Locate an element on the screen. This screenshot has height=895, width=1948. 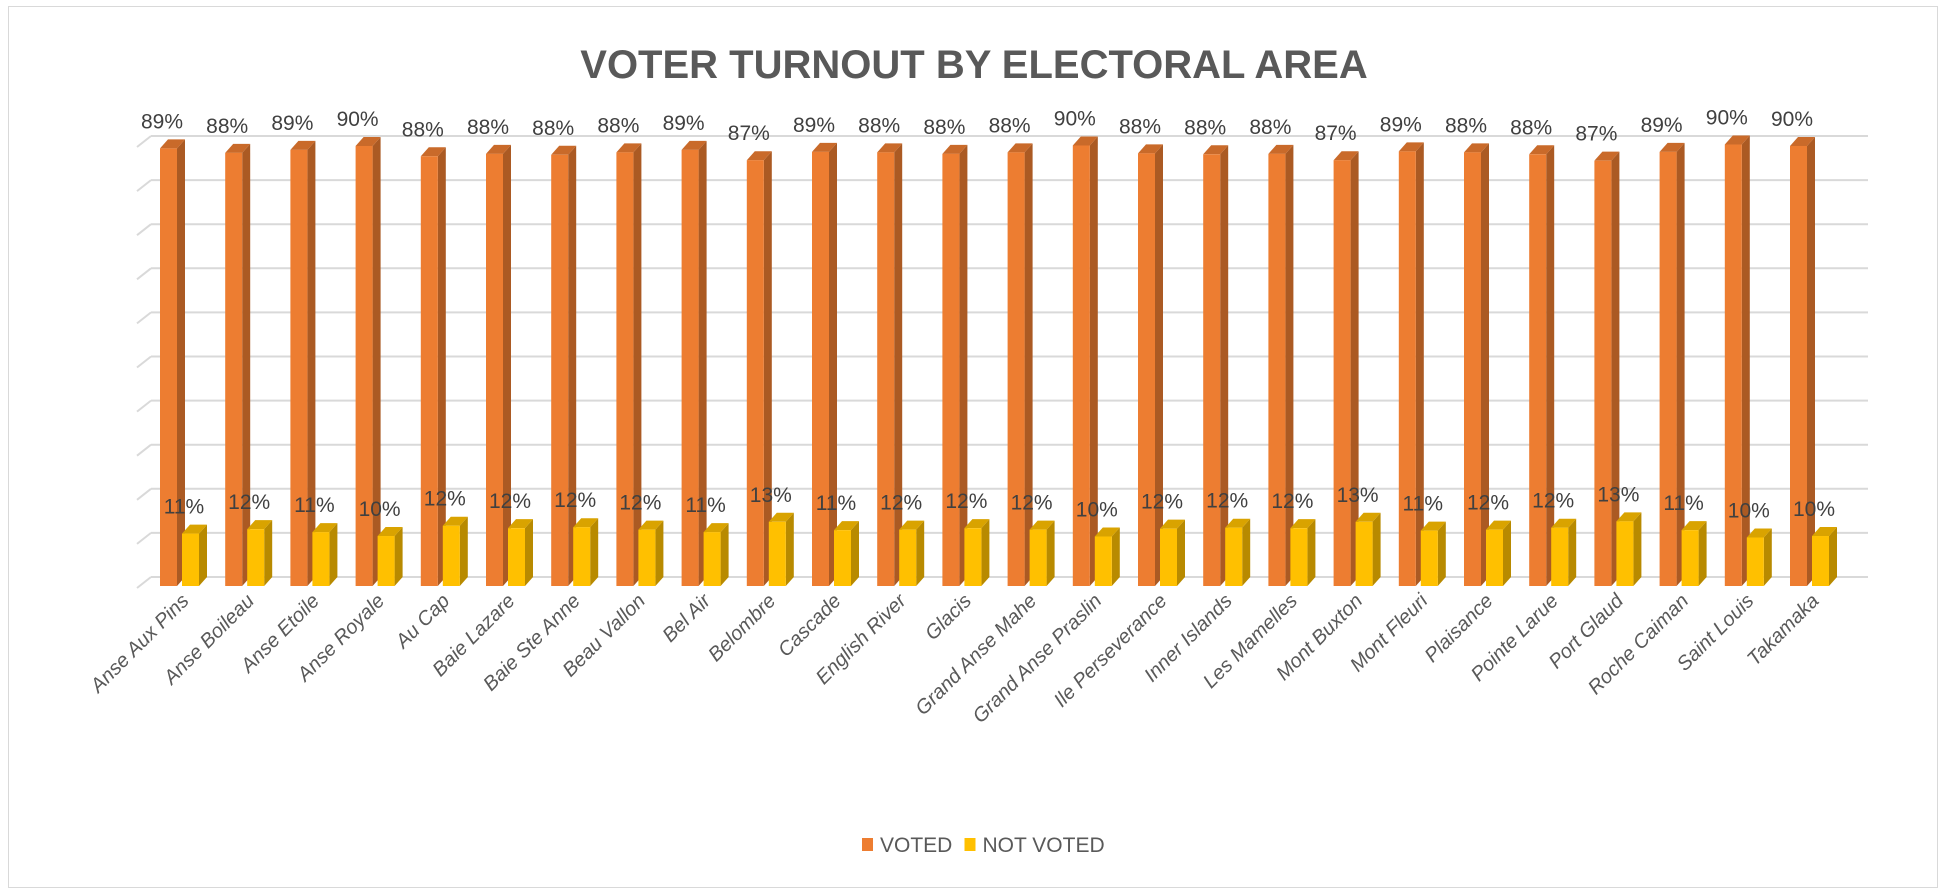
x-tick-label: Belombre is located at coordinates (742, 628).